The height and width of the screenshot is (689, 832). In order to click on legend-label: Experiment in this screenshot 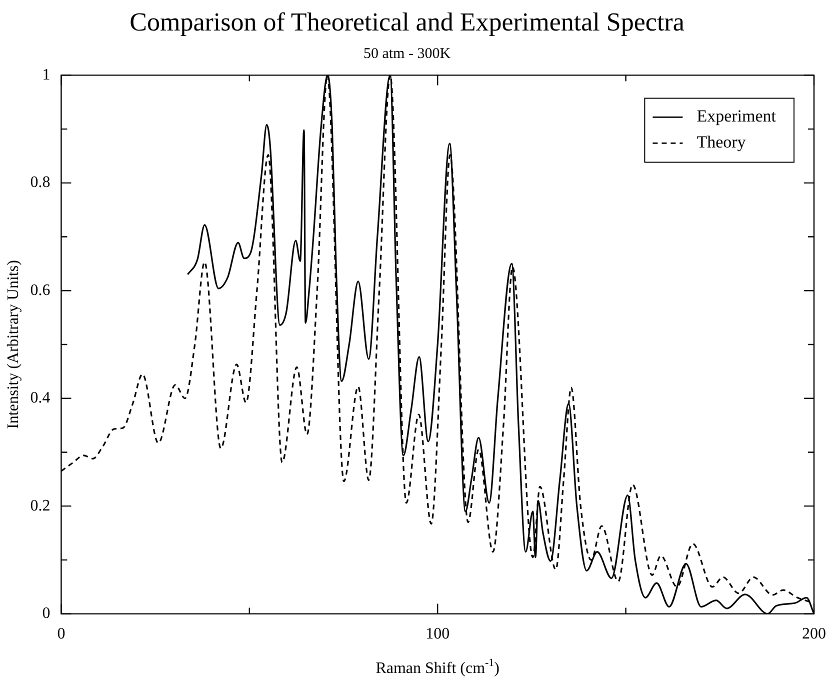, I will do `click(736, 116)`.